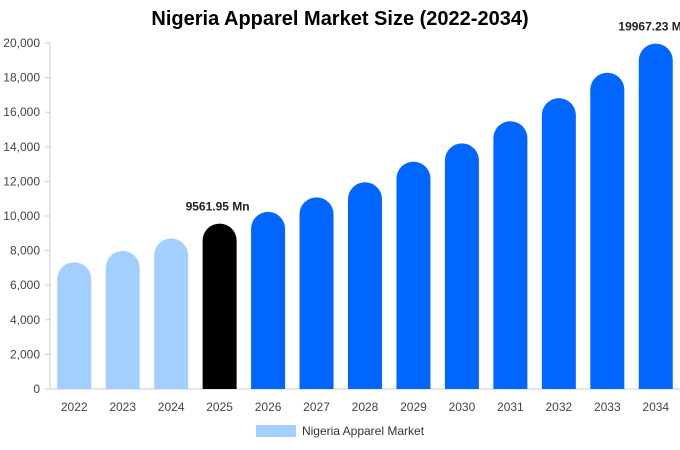 Image resolution: width=680 pixels, height=450 pixels. What do you see at coordinates (21, 78) in the screenshot?
I see `y-tick-label: 18,000` at bounding box center [21, 78].